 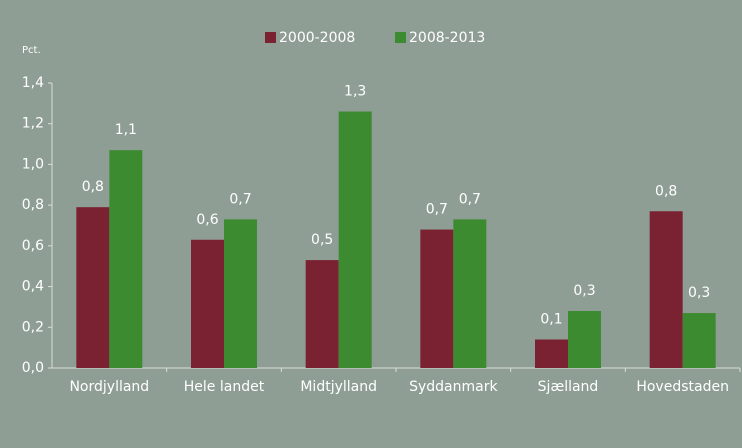 What do you see at coordinates (33, 287) in the screenshot?
I see `y-tick-label: 0,4` at bounding box center [33, 287].